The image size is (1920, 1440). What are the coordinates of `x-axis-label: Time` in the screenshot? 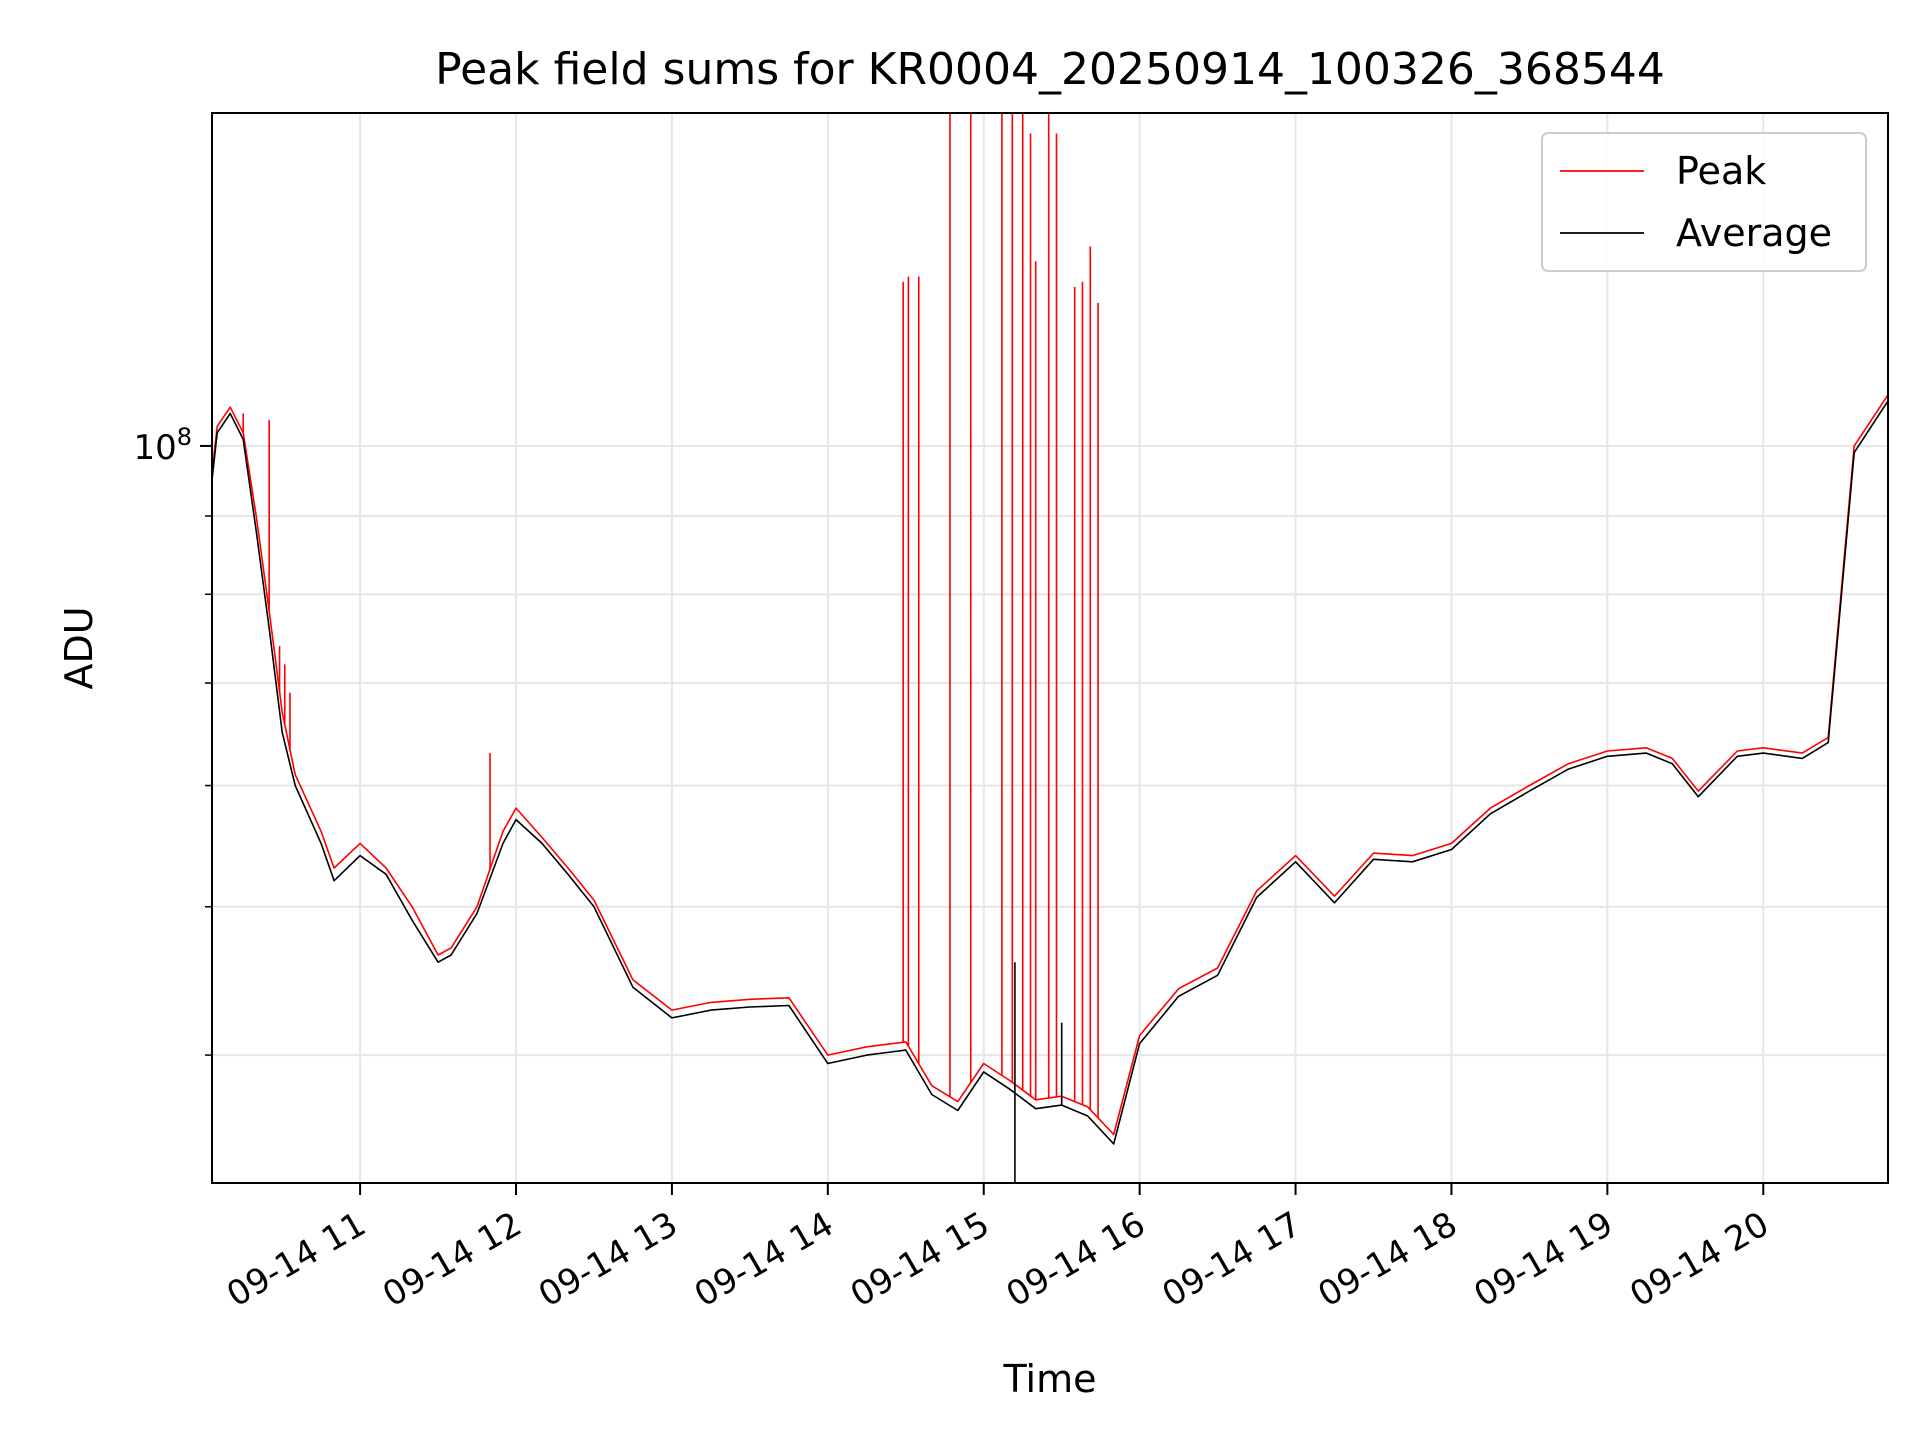 It's located at (1050, 1379).